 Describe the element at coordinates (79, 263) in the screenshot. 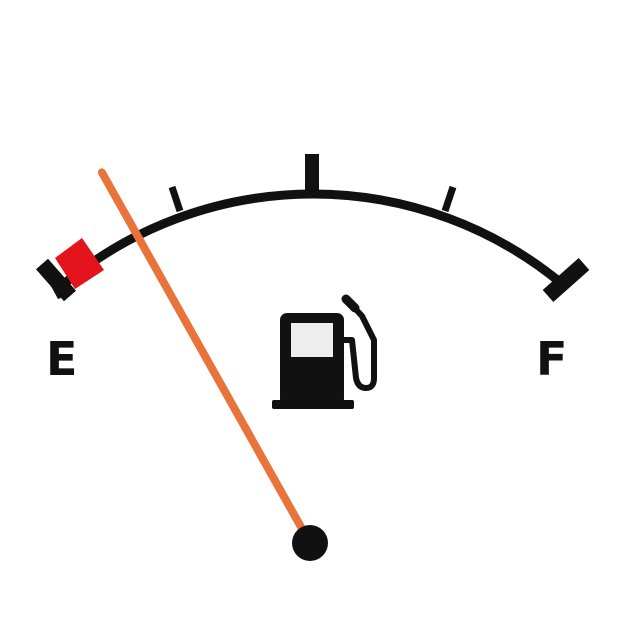

I see `reserve-zone-marker` at that location.